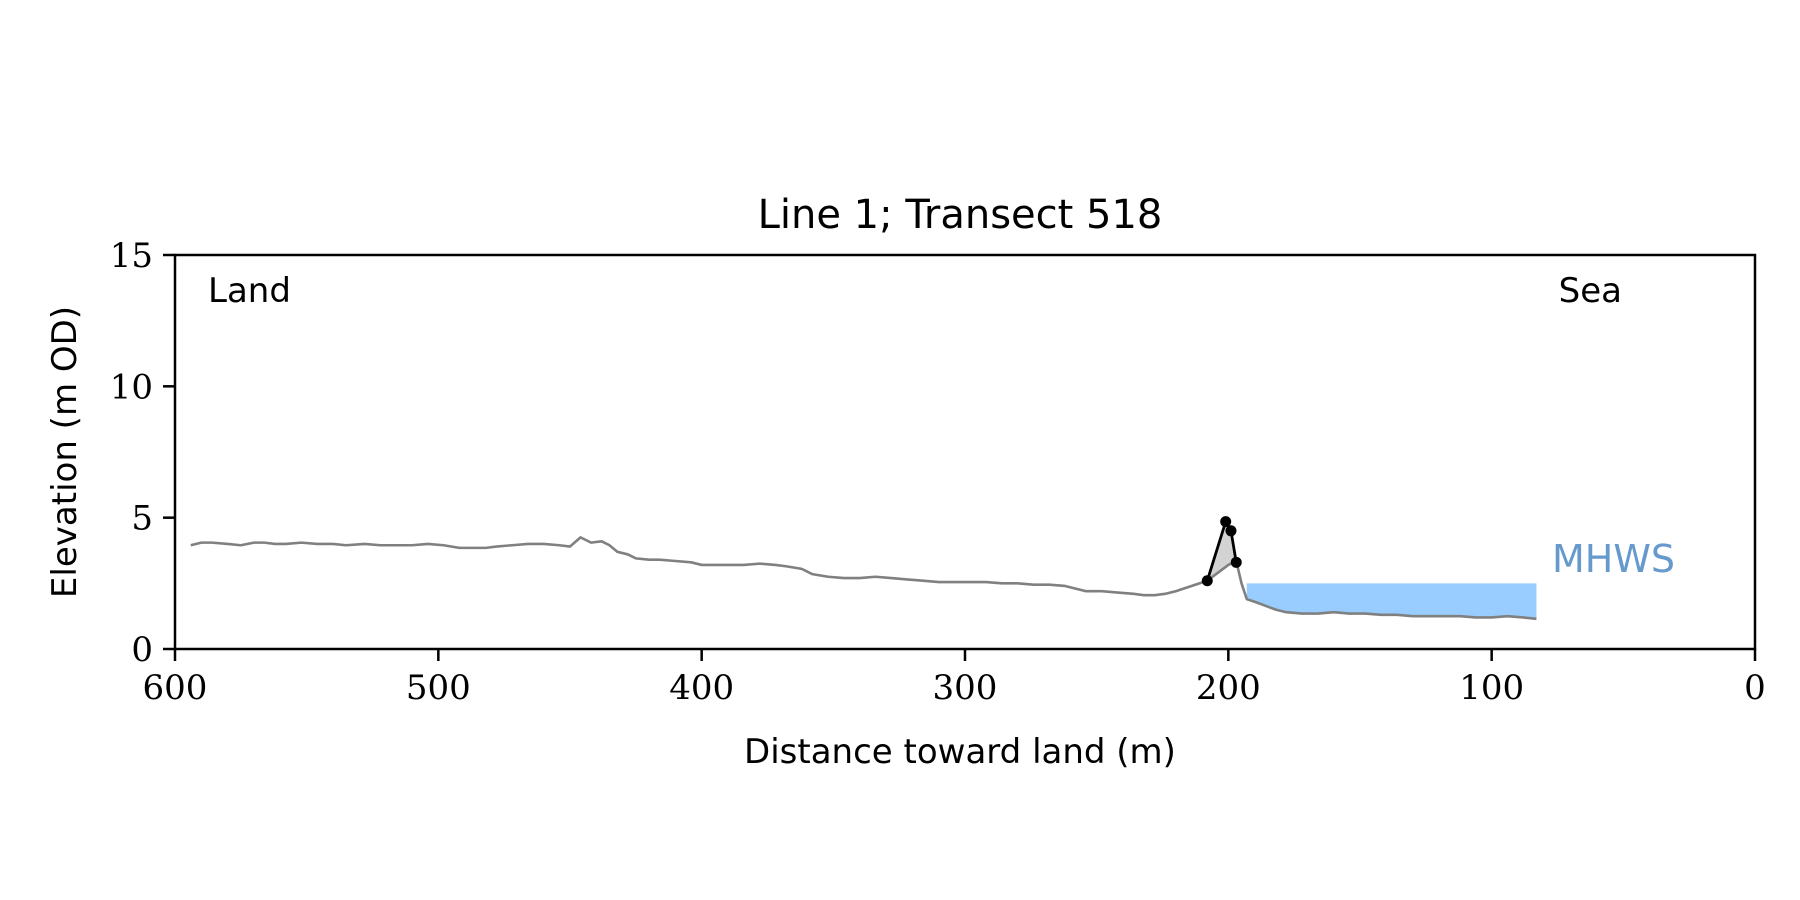 The height and width of the screenshot is (900, 1800). Describe the element at coordinates (142, 453) in the screenshot. I see `y-axis-ticks: 0 5 10 15` at that location.